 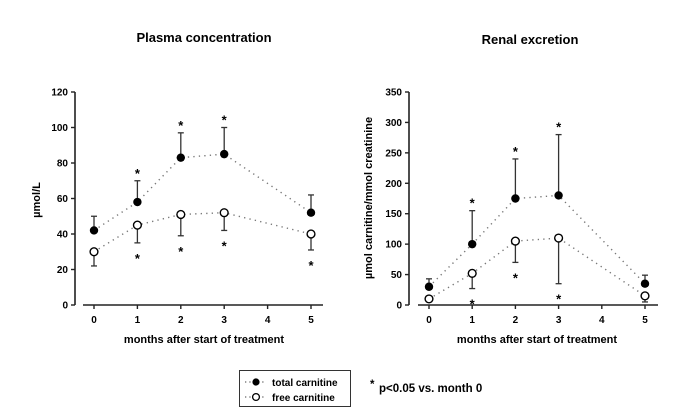 What do you see at coordinates (372, 385) in the screenshot?
I see `significance-star: *` at bounding box center [372, 385].